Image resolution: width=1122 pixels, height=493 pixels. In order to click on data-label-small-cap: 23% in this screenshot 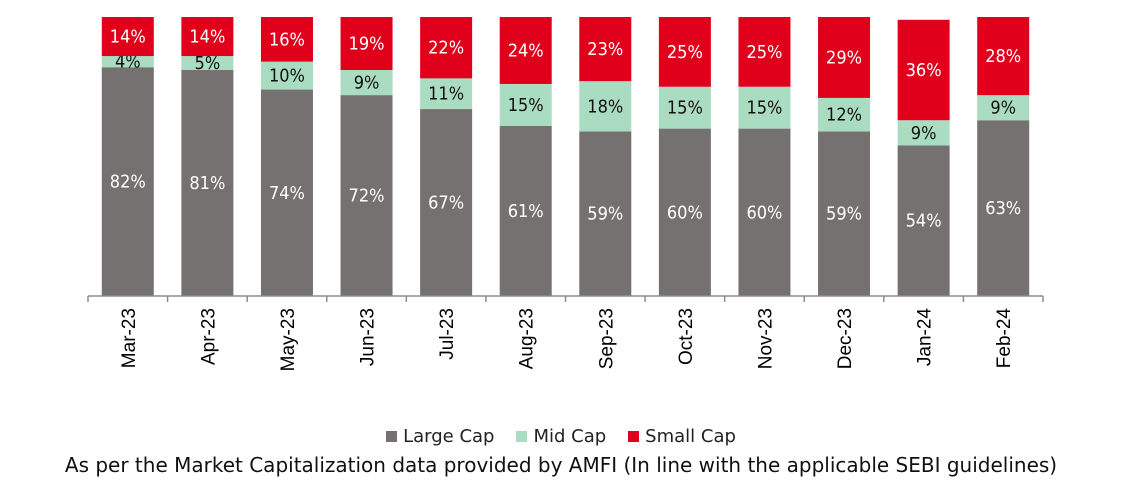, I will do `click(605, 49)`.